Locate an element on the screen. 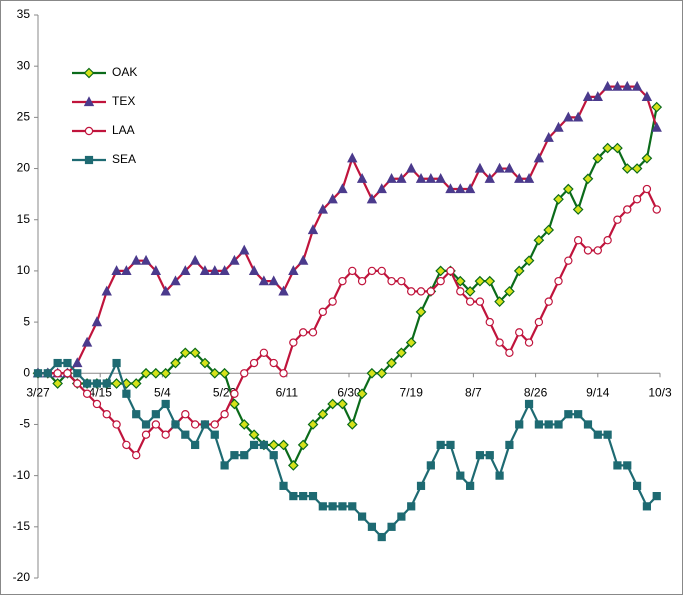 The width and height of the screenshot is (683, 595). x-tick-label: 10/3 is located at coordinates (660, 392).